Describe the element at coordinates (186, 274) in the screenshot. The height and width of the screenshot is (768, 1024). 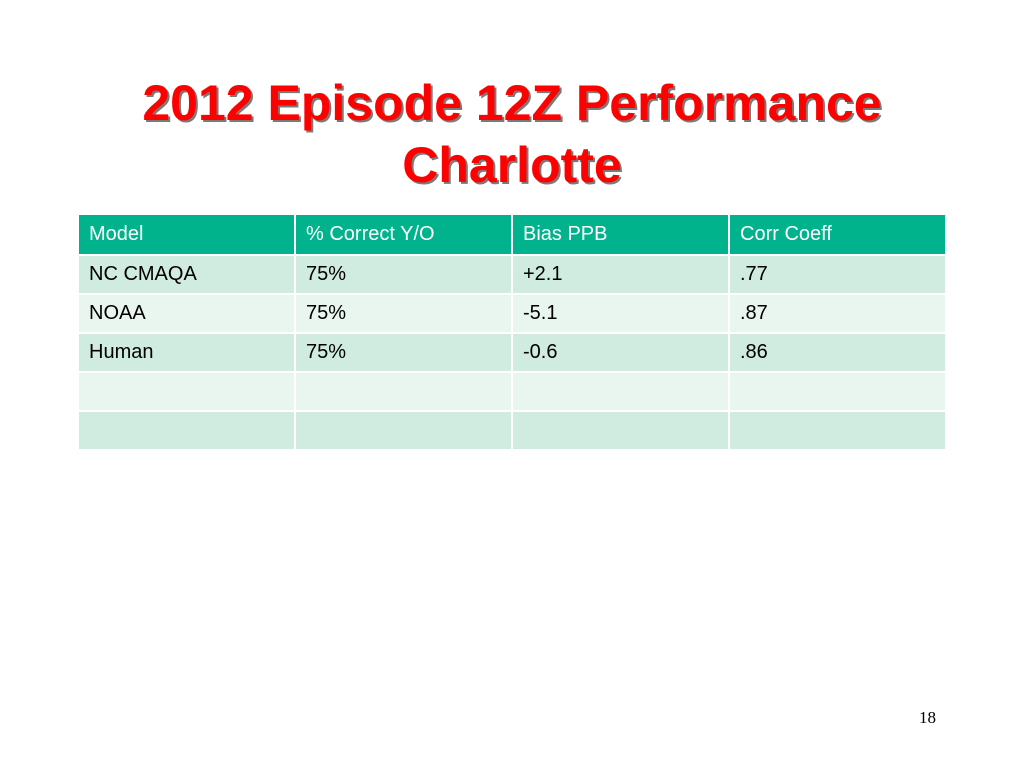
I see `table-cell: NC CMAQA` at that location.